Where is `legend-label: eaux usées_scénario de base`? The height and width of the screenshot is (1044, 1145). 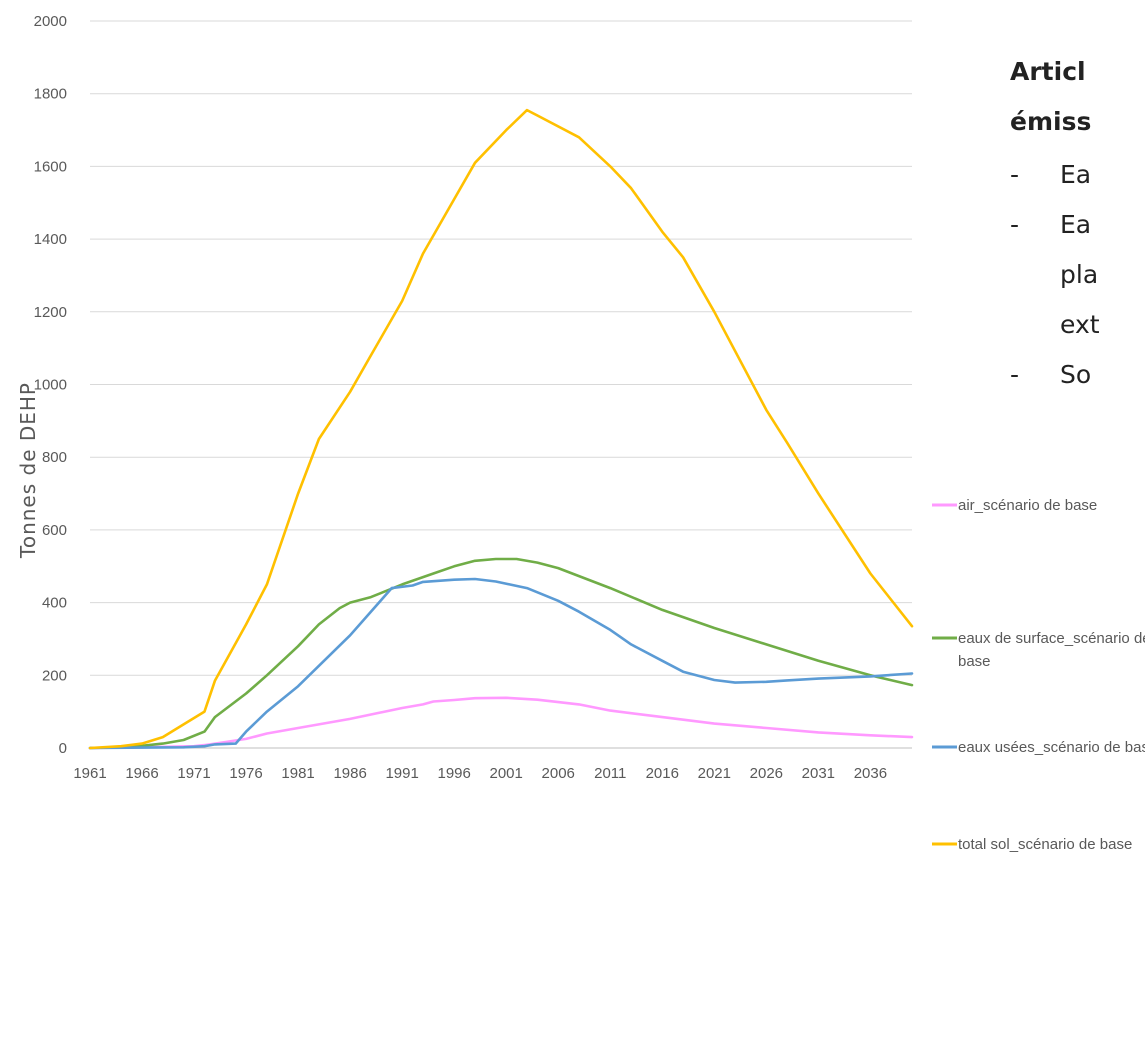 legend-label: eaux usées_scénario de base is located at coordinates (1051, 747).